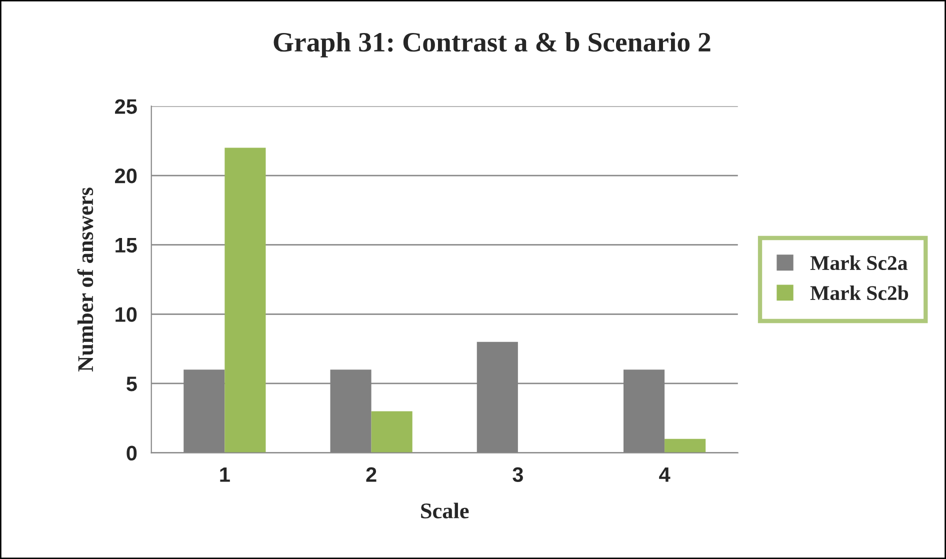  What do you see at coordinates (371, 474) in the screenshot?
I see `x-tick-label: 2` at bounding box center [371, 474].